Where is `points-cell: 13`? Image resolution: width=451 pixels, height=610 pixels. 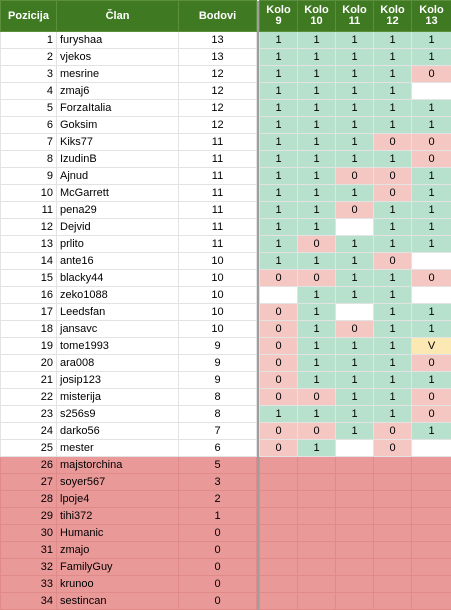
points-cell: 13 is located at coordinates (218, 40).